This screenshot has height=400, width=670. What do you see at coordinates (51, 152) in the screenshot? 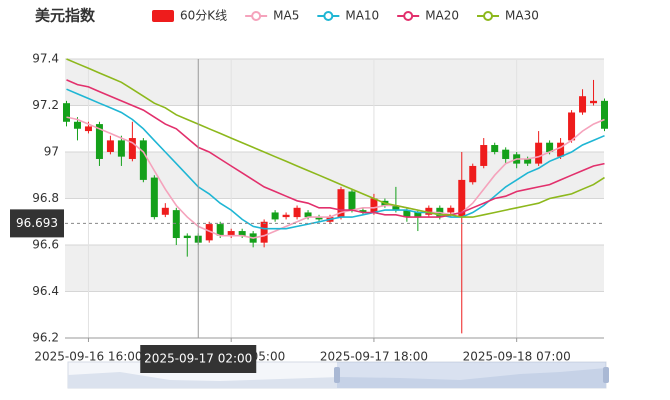
I see `y-tick-label: 97` at bounding box center [51, 152].